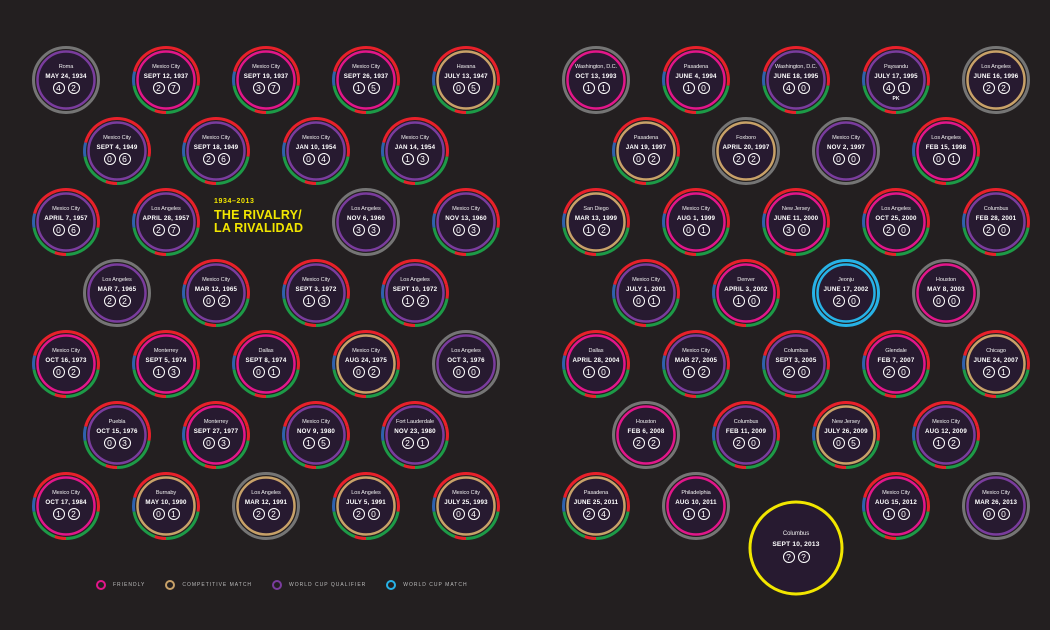 The height and width of the screenshot is (630, 1050). Describe the element at coordinates (66, 506) in the screenshot. I see `match-circle: Mexico City OCT 17, 1984 1 2` at that location.